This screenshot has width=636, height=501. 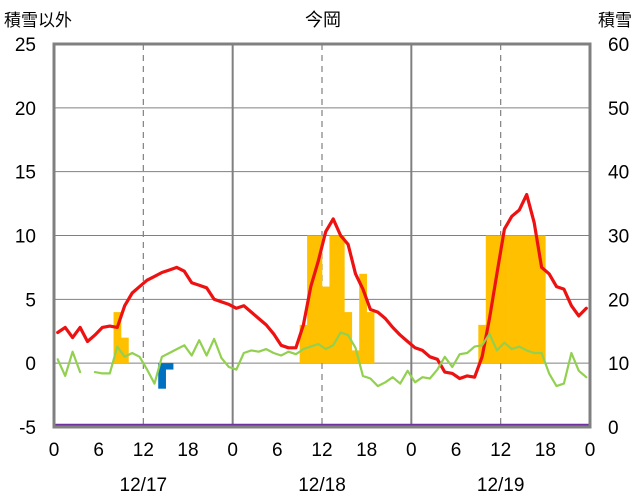 I want to click on left-tick-label: 15, so click(x=25, y=173).